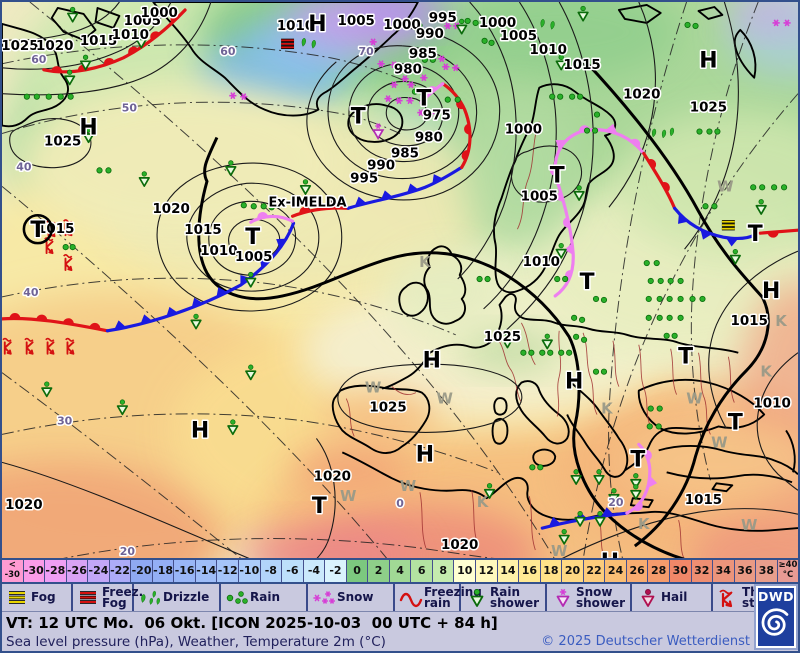 The width and height of the screenshot is (800, 653). Describe the element at coordinates (581, 65) in the screenshot. I see `svg-text: 1015` at that location.